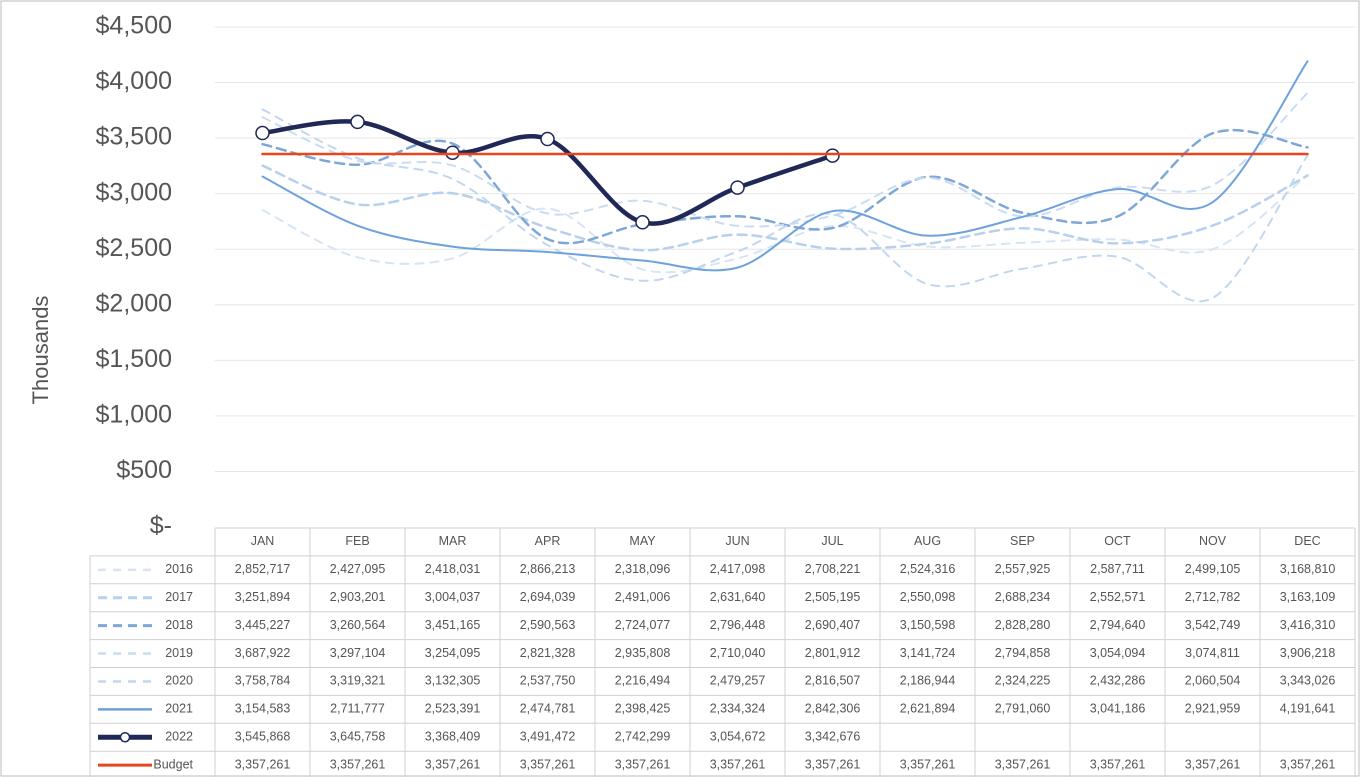  I want to click on table-value: 3,168,810, so click(1308, 569).